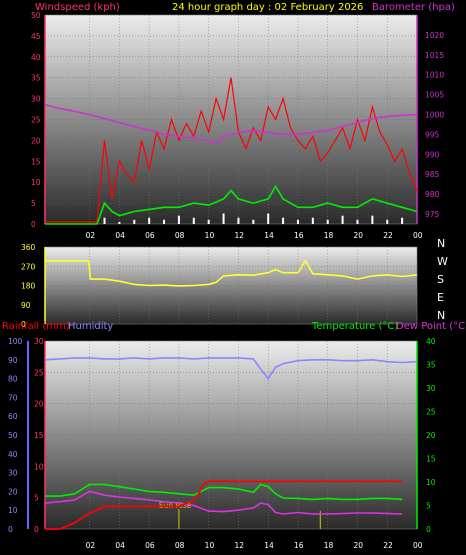 Image resolution: width=466 pixels, height=555 pixels. I want to click on humidity-tick-label: 100, so click(15, 341).